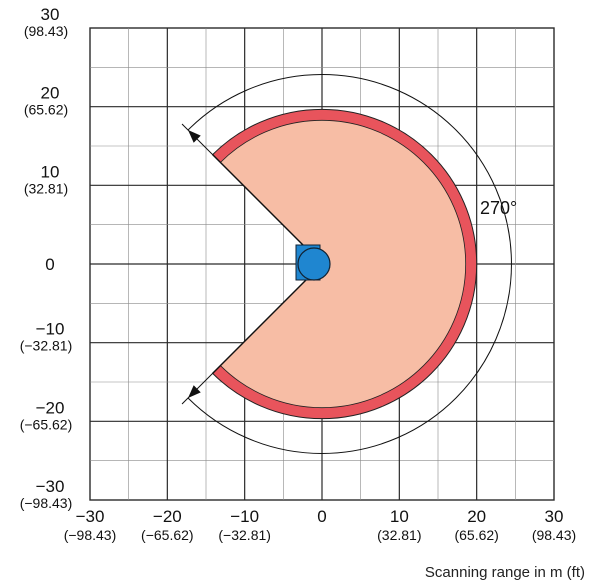  What do you see at coordinates (476, 516) in the screenshot?
I see `x-tick-label: 20` at bounding box center [476, 516].